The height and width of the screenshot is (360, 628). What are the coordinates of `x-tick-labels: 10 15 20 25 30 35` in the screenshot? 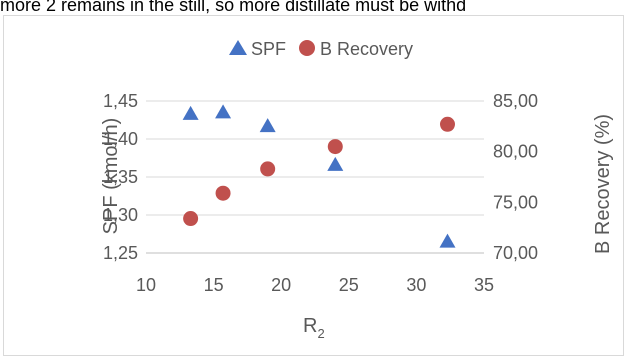 It's located at (315, 285).